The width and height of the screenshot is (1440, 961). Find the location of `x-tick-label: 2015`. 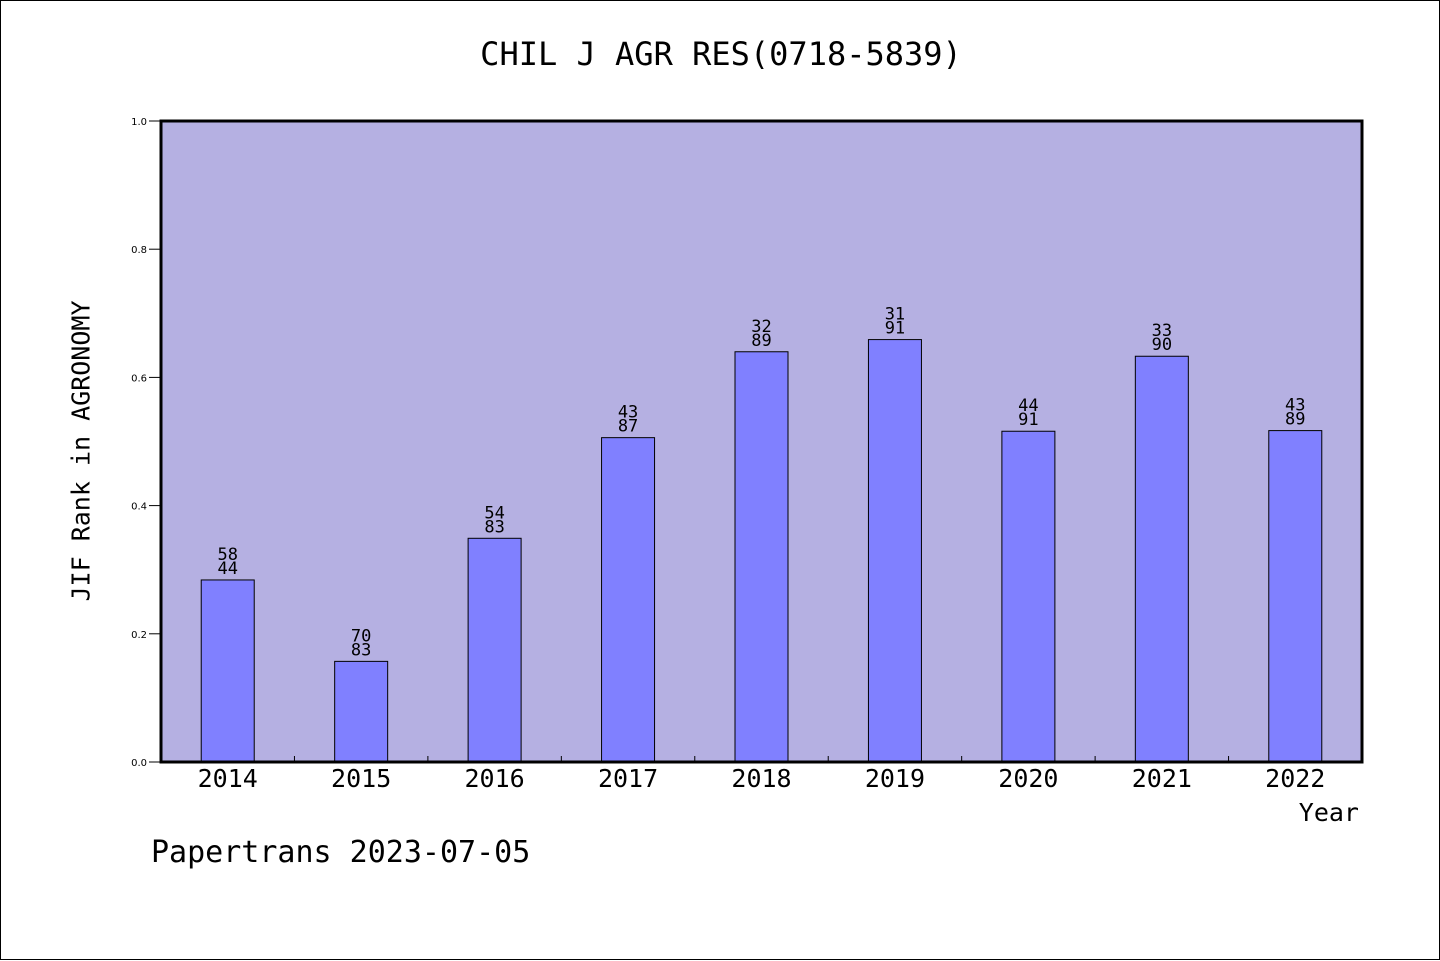

x-tick-label: 2015 is located at coordinates (361, 778).